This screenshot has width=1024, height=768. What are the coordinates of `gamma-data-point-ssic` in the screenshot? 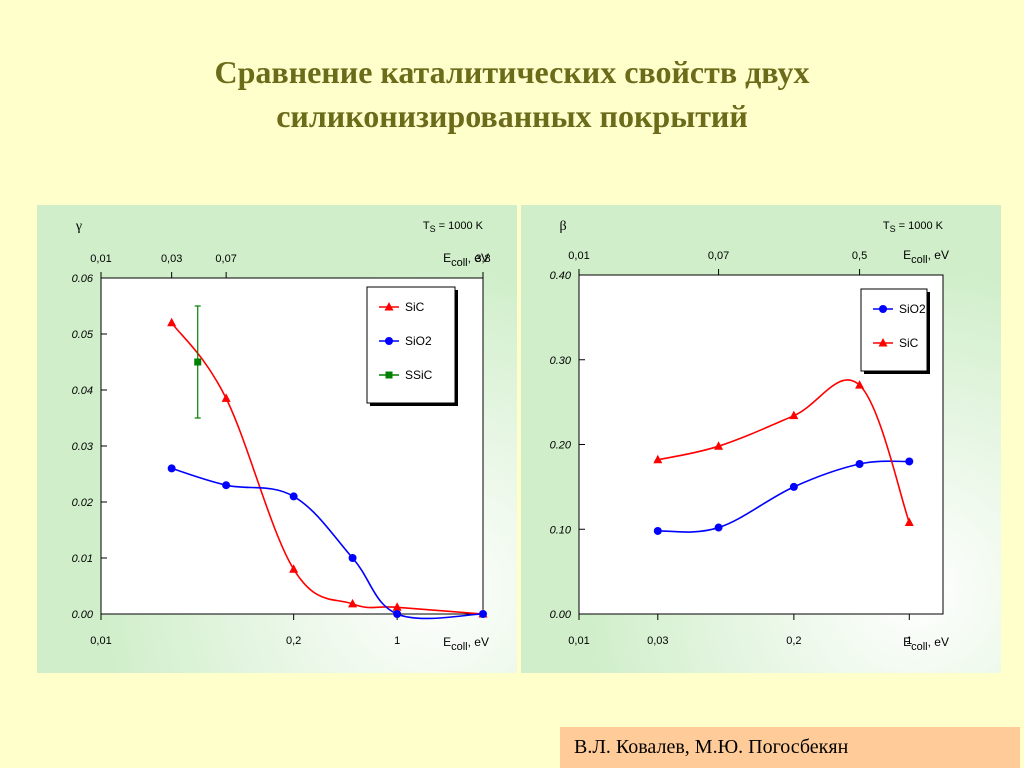 It's located at (198, 362).